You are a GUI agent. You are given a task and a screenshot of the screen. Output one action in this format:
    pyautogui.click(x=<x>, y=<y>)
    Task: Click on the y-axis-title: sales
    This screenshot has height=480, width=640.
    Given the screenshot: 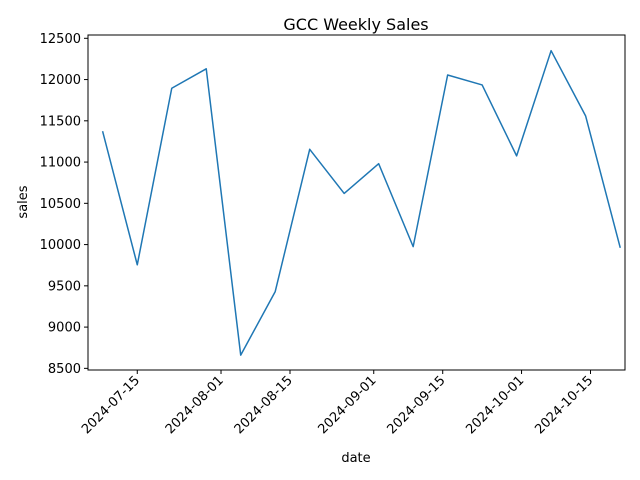 What is the action you would take?
    pyautogui.click(x=23, y=201)
    